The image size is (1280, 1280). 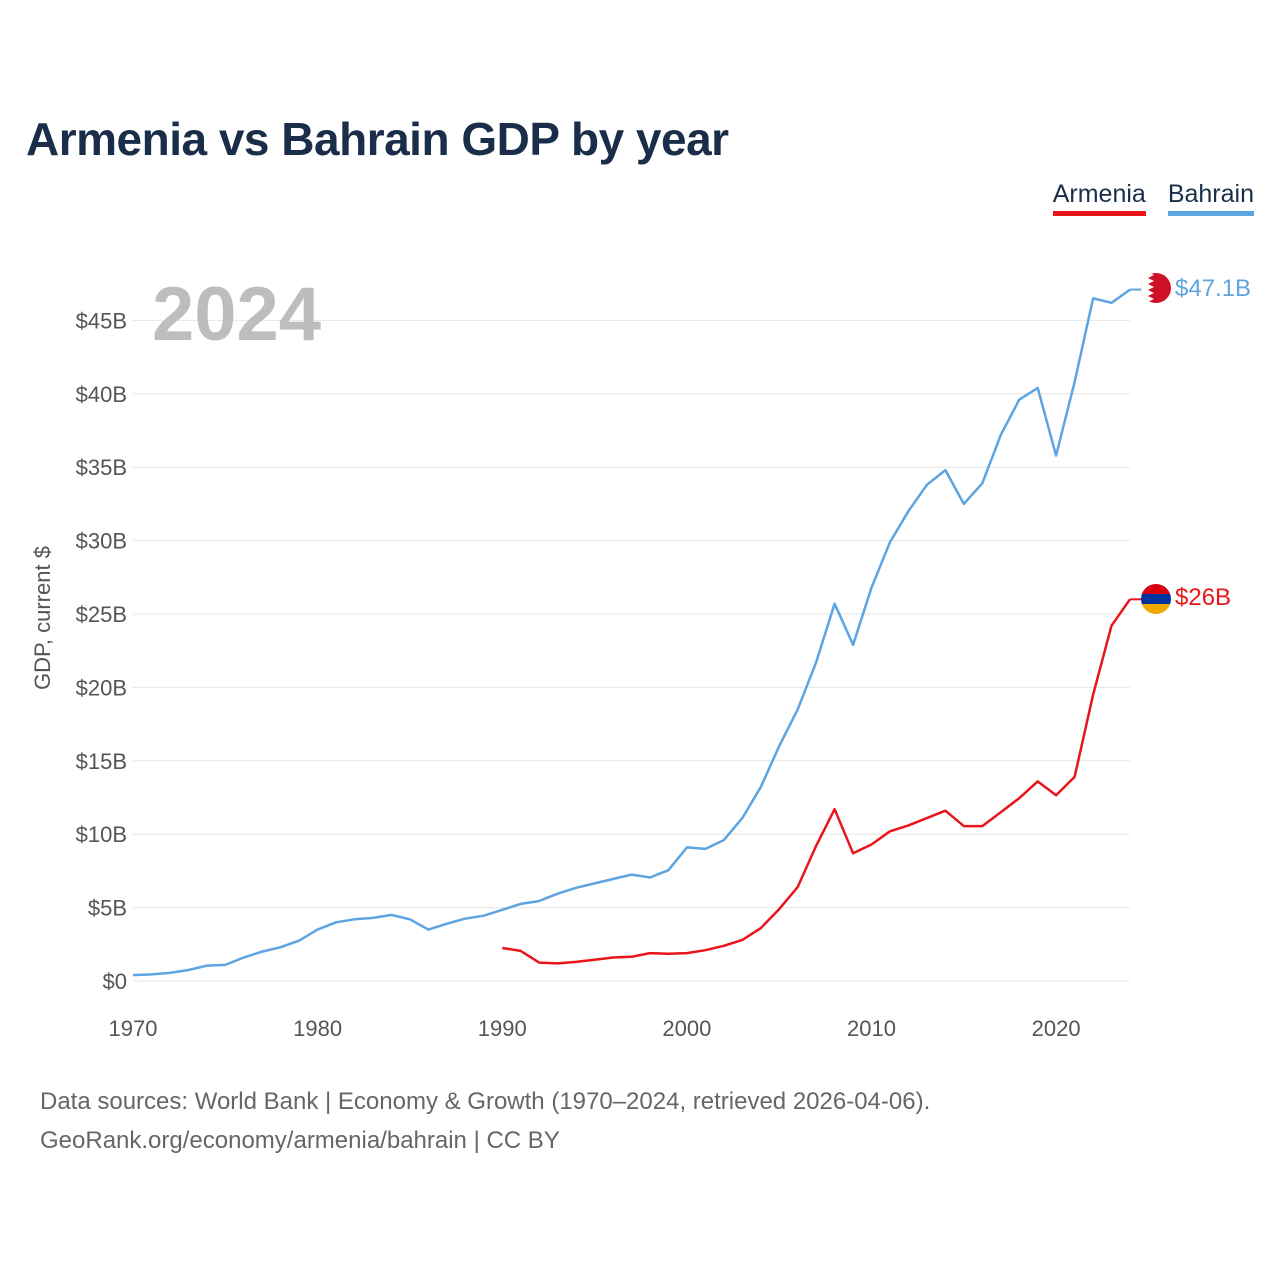 I want to click on x-tick-label: 1970, so click(x=133, y=1028).